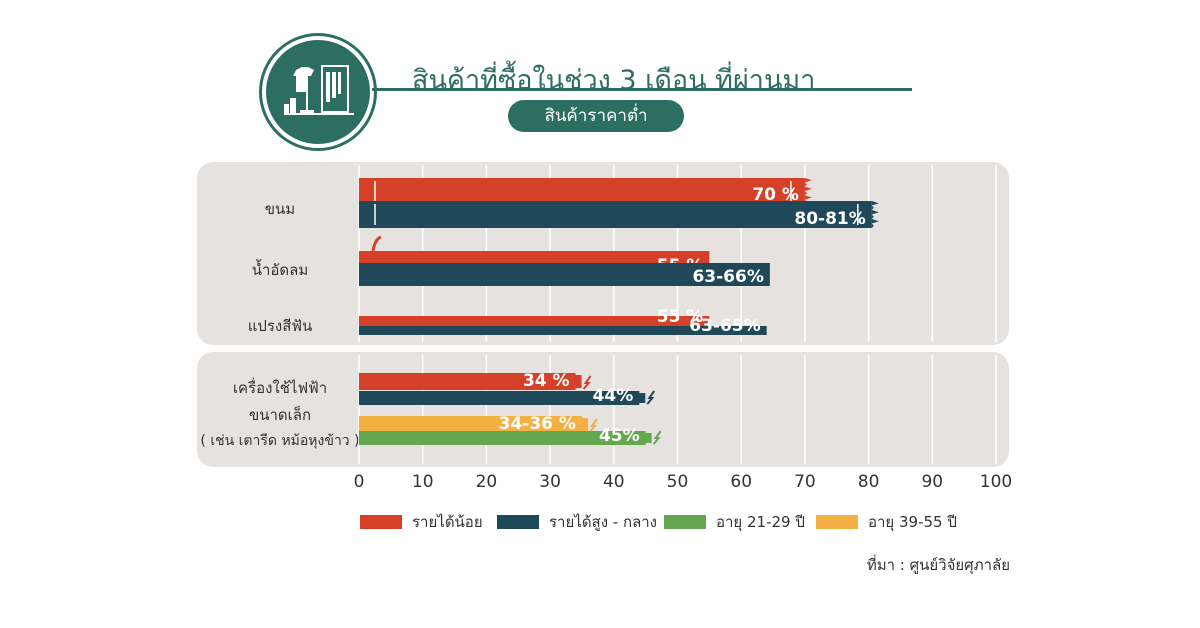  What do you see at coordinates (596, 116) in the screenshot?
I see `chart-subtitle: สินค้าราคาต่ำ` at bounding box center [596, 116].